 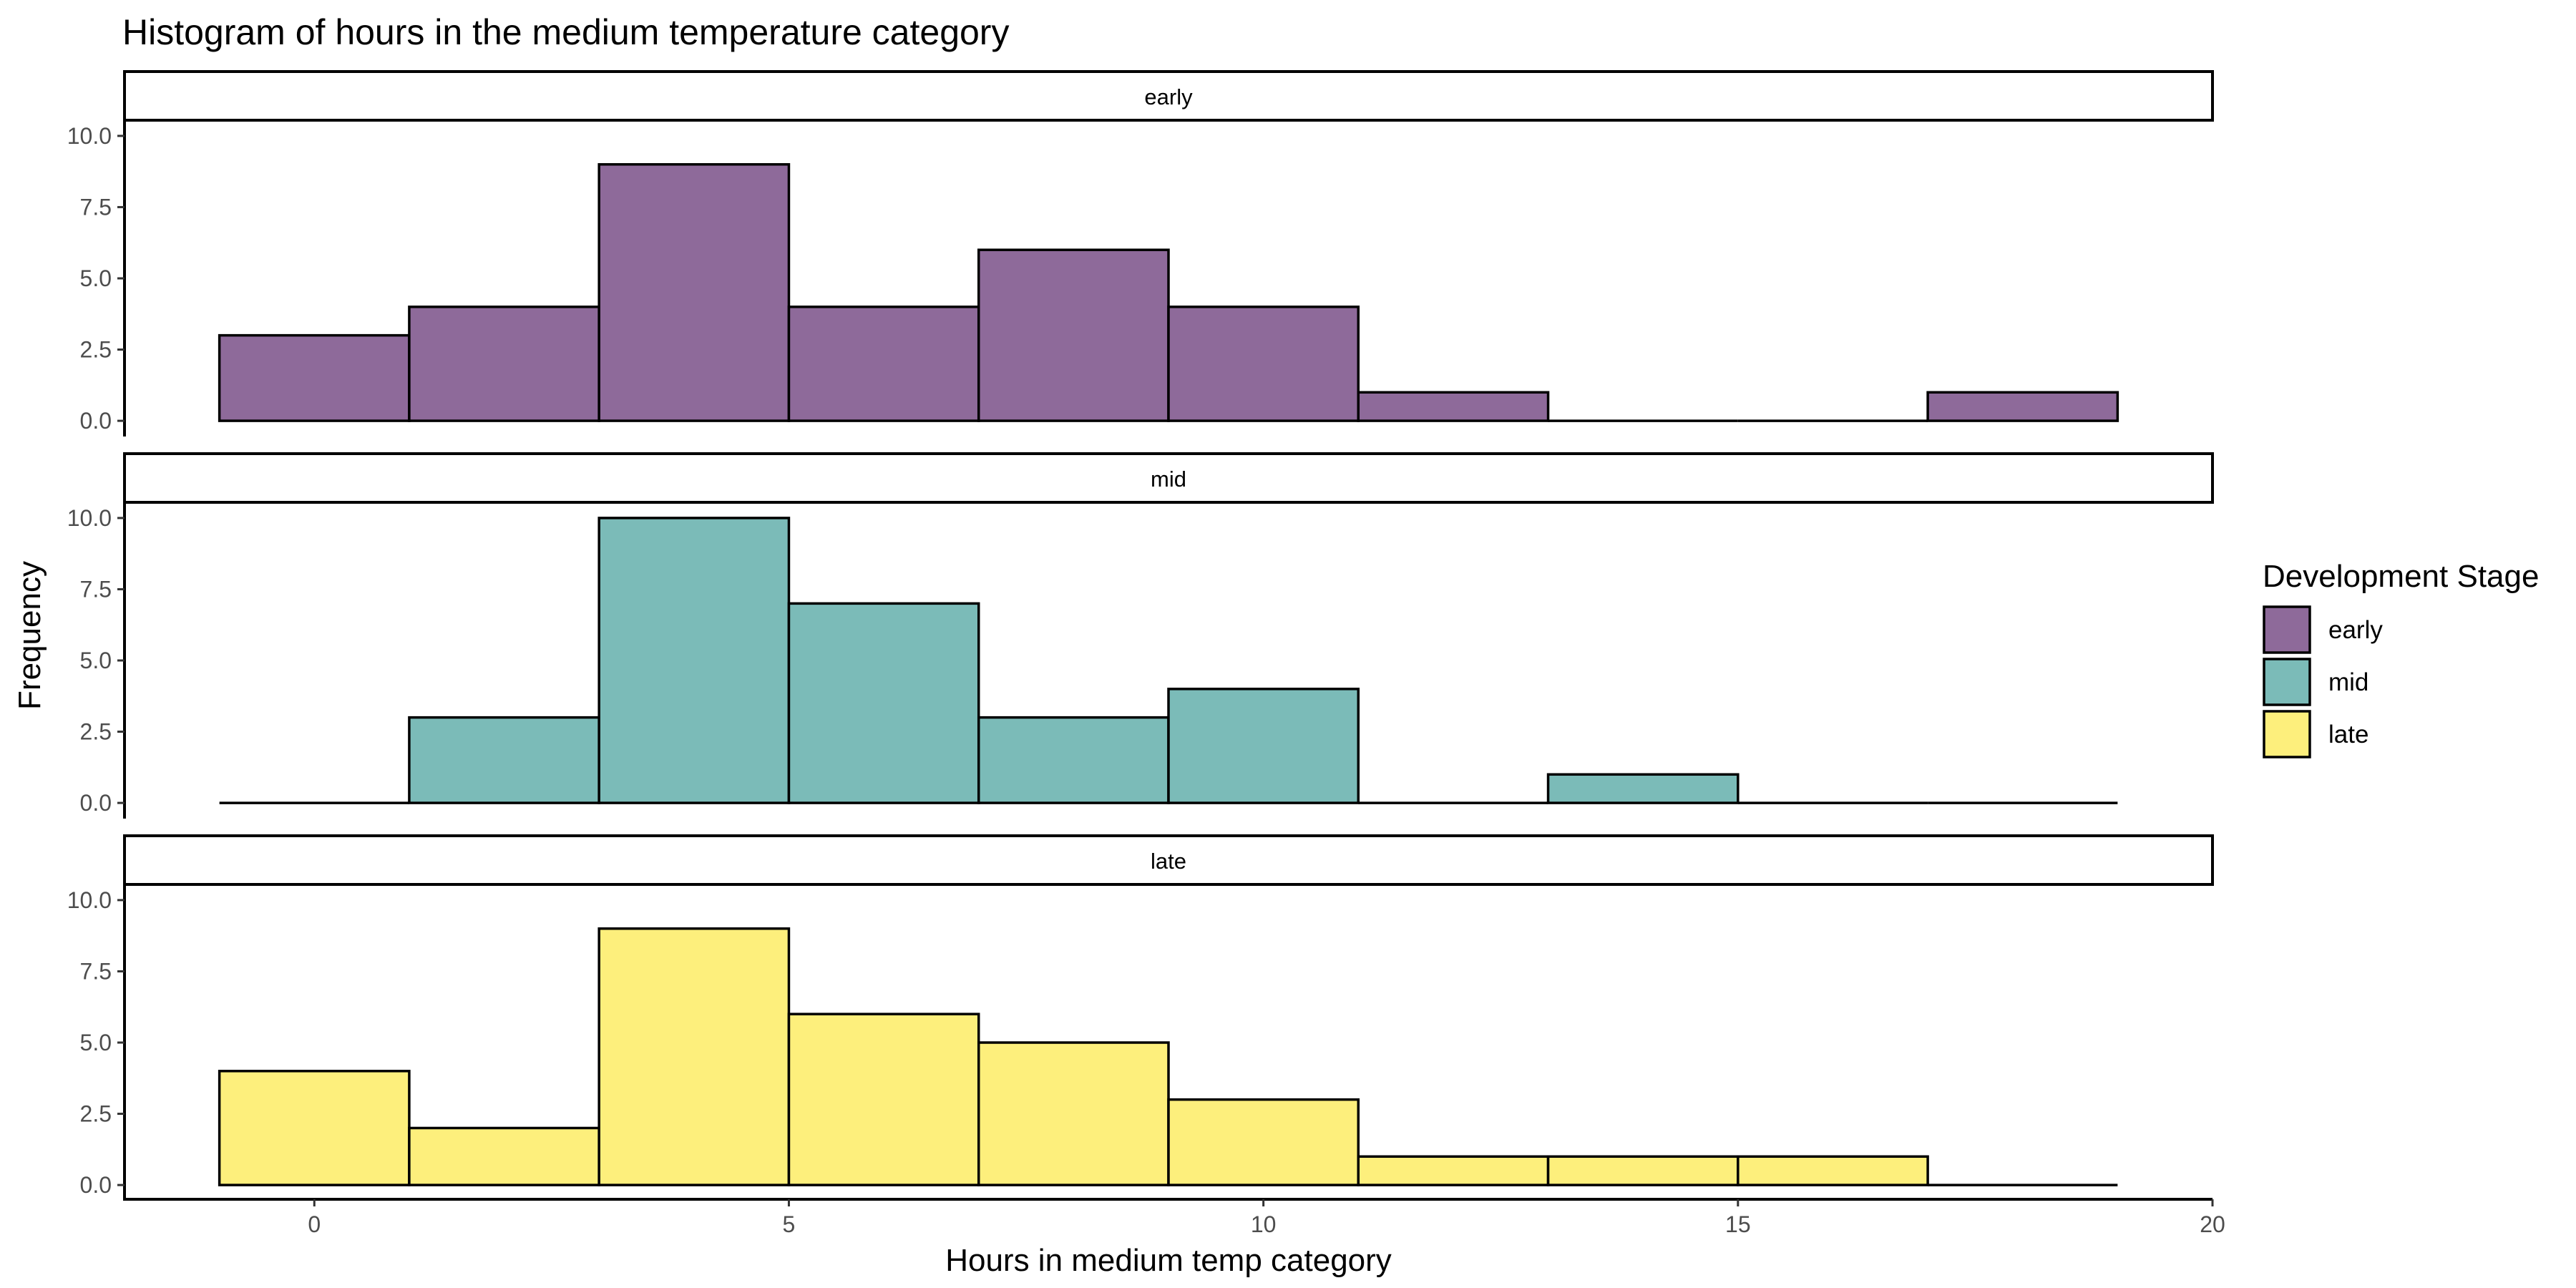 What do you see at coordinates (2348, 735) in the screenshot?
I see `legend-label: late` at bounding box center [2348, 735].